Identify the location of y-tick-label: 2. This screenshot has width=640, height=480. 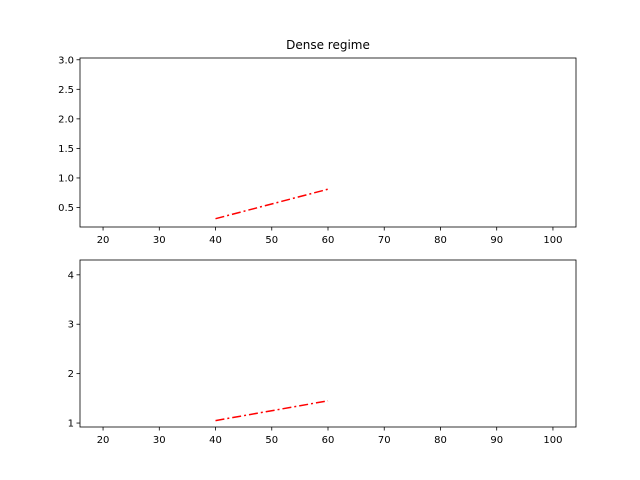
(71, 374).